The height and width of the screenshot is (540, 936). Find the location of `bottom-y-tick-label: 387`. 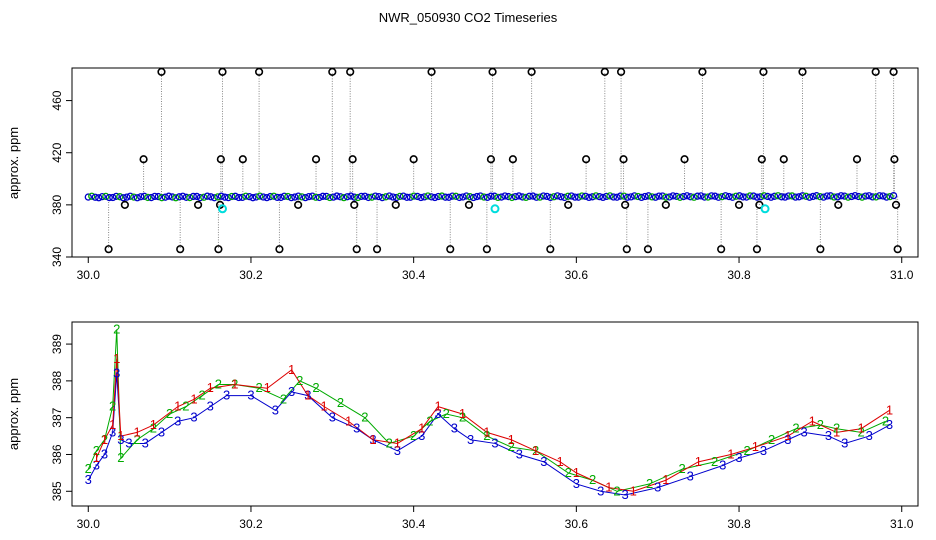

bottom-y-tick-label: 387 is located at coordinates (57, 417).